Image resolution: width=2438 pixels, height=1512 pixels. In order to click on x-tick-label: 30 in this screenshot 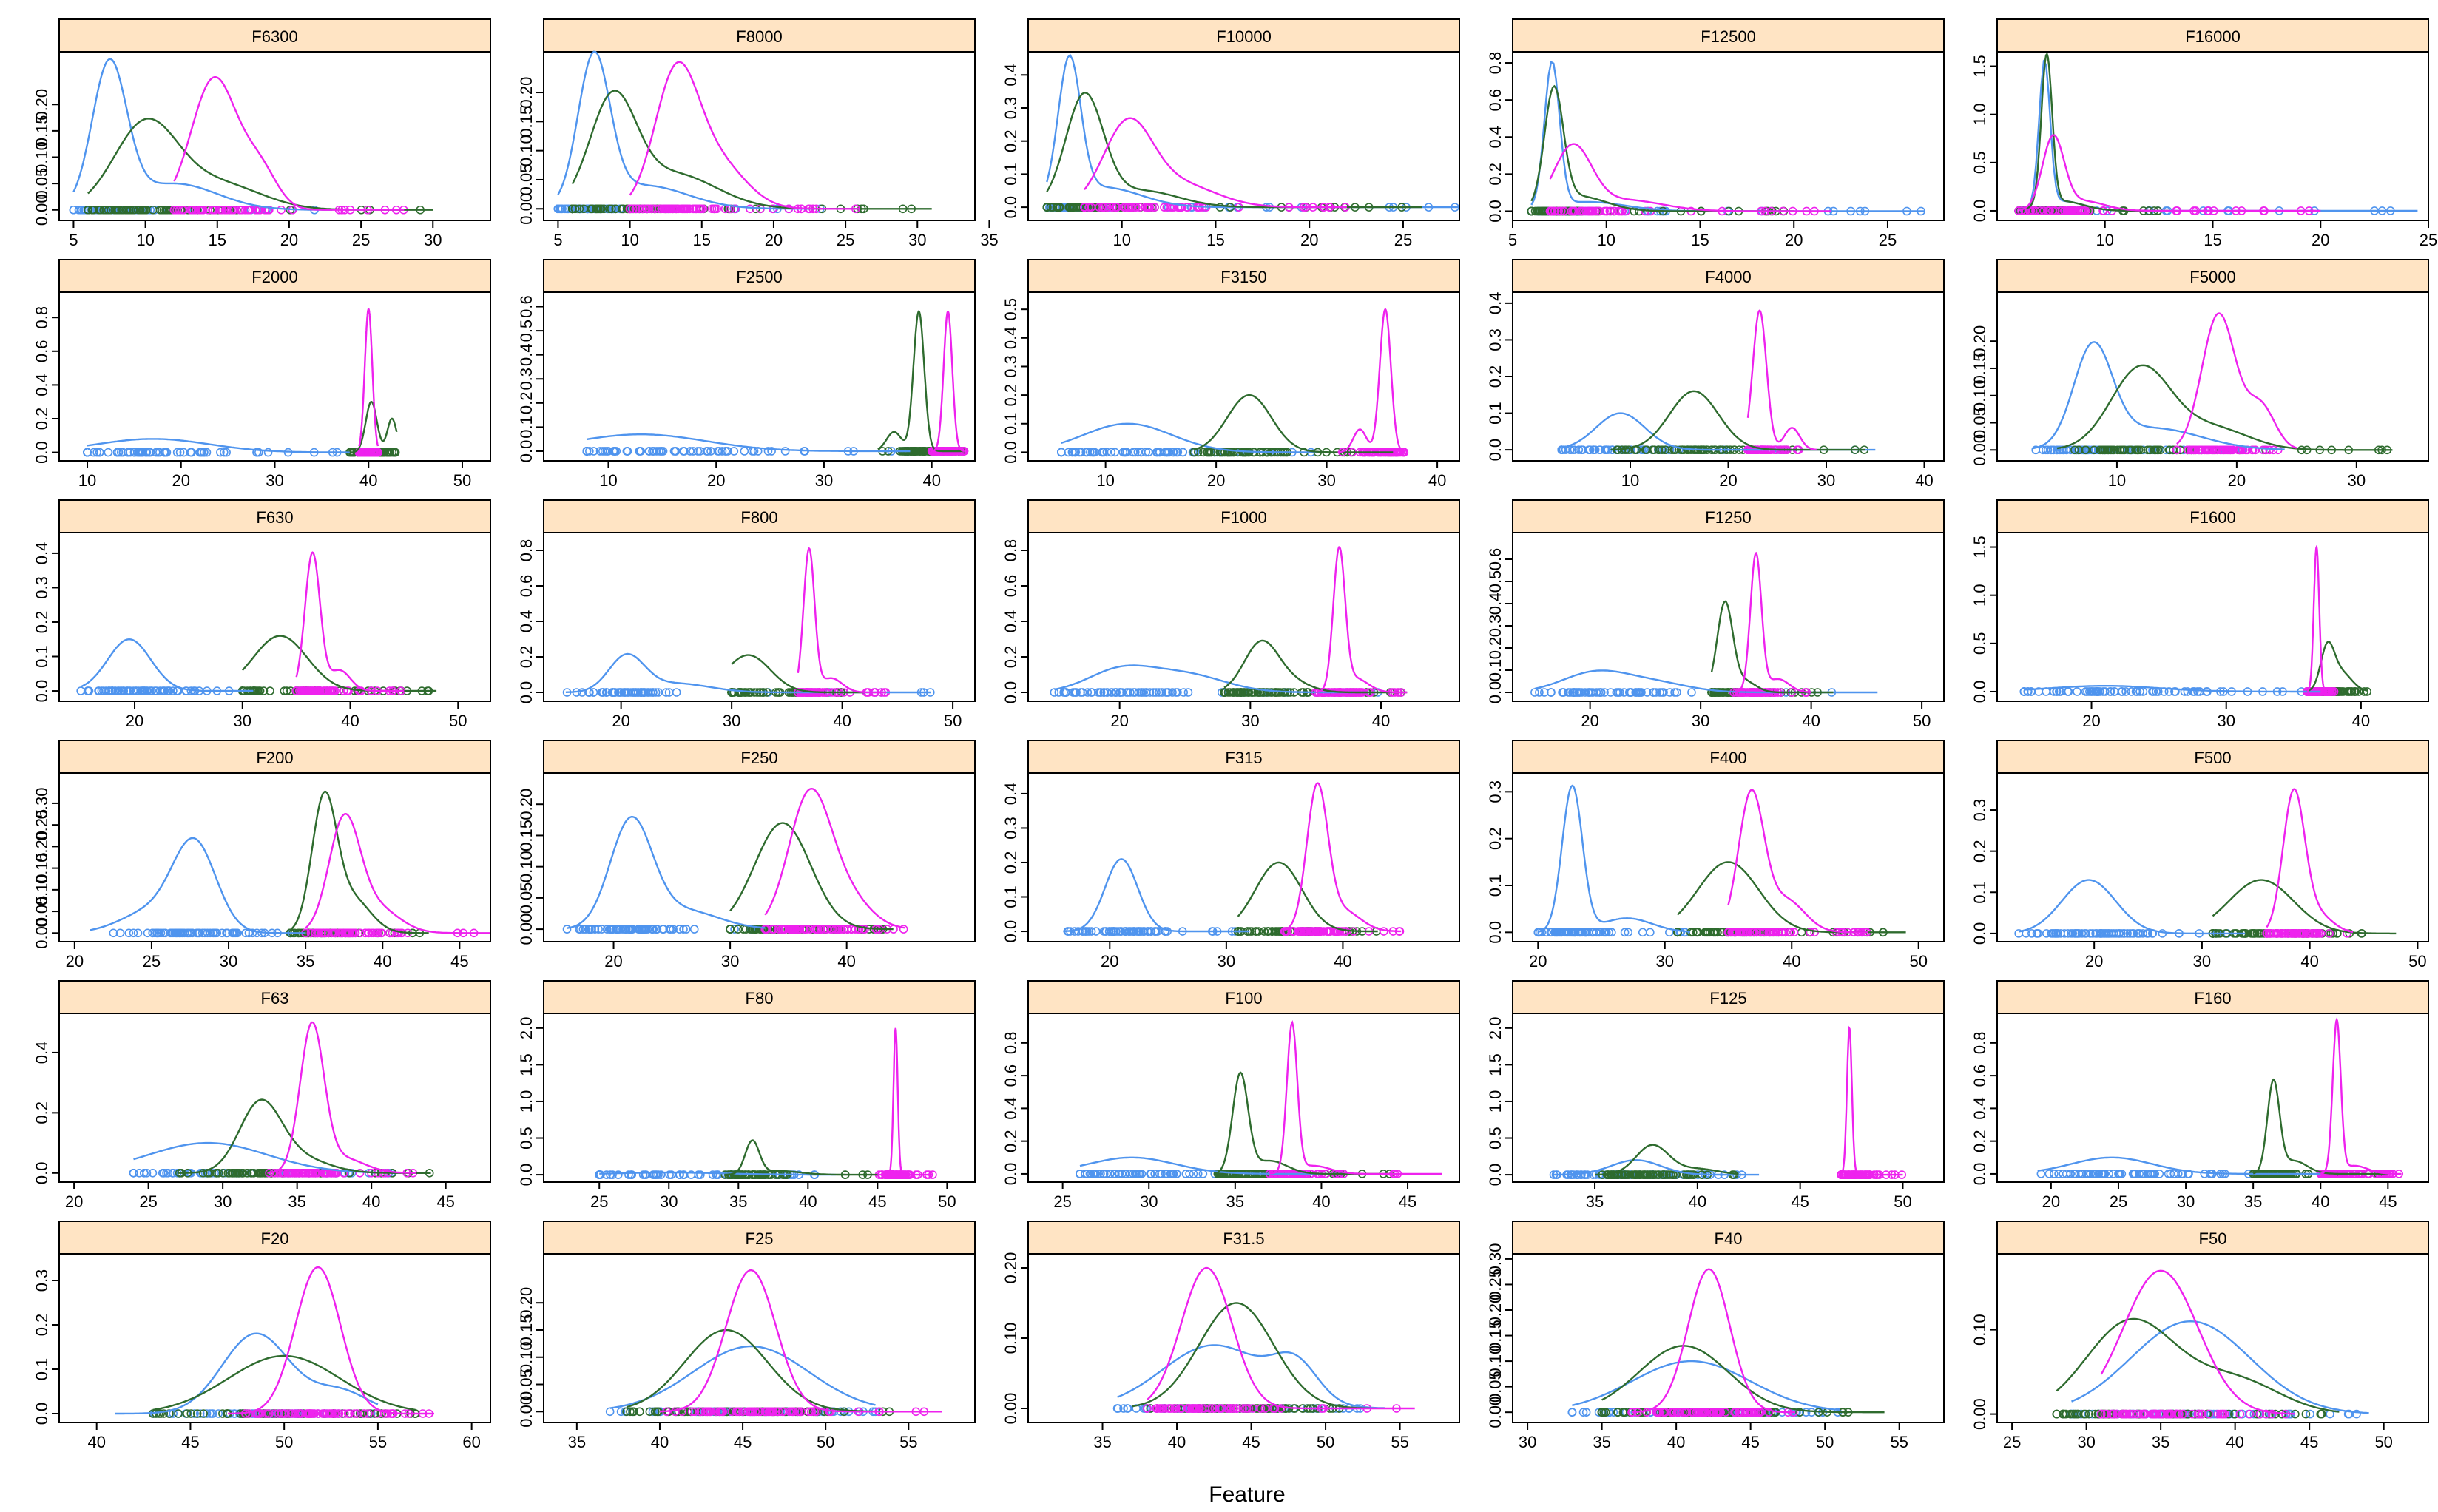, I will do `click(1226, 961)`.